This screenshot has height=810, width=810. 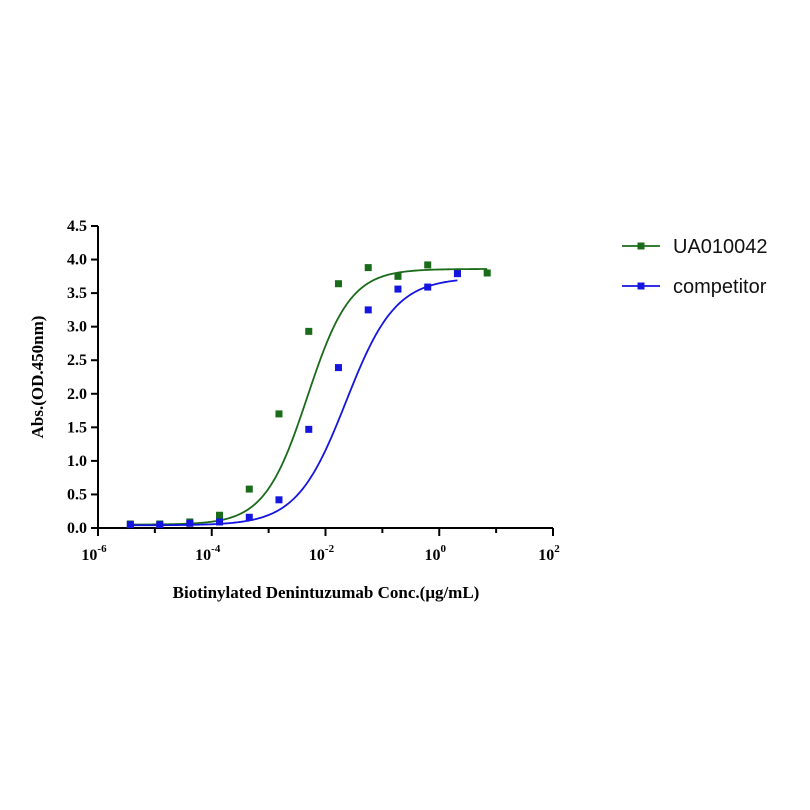 I want to click on y-tick-label: 0.5, so click(x=77, y=494).